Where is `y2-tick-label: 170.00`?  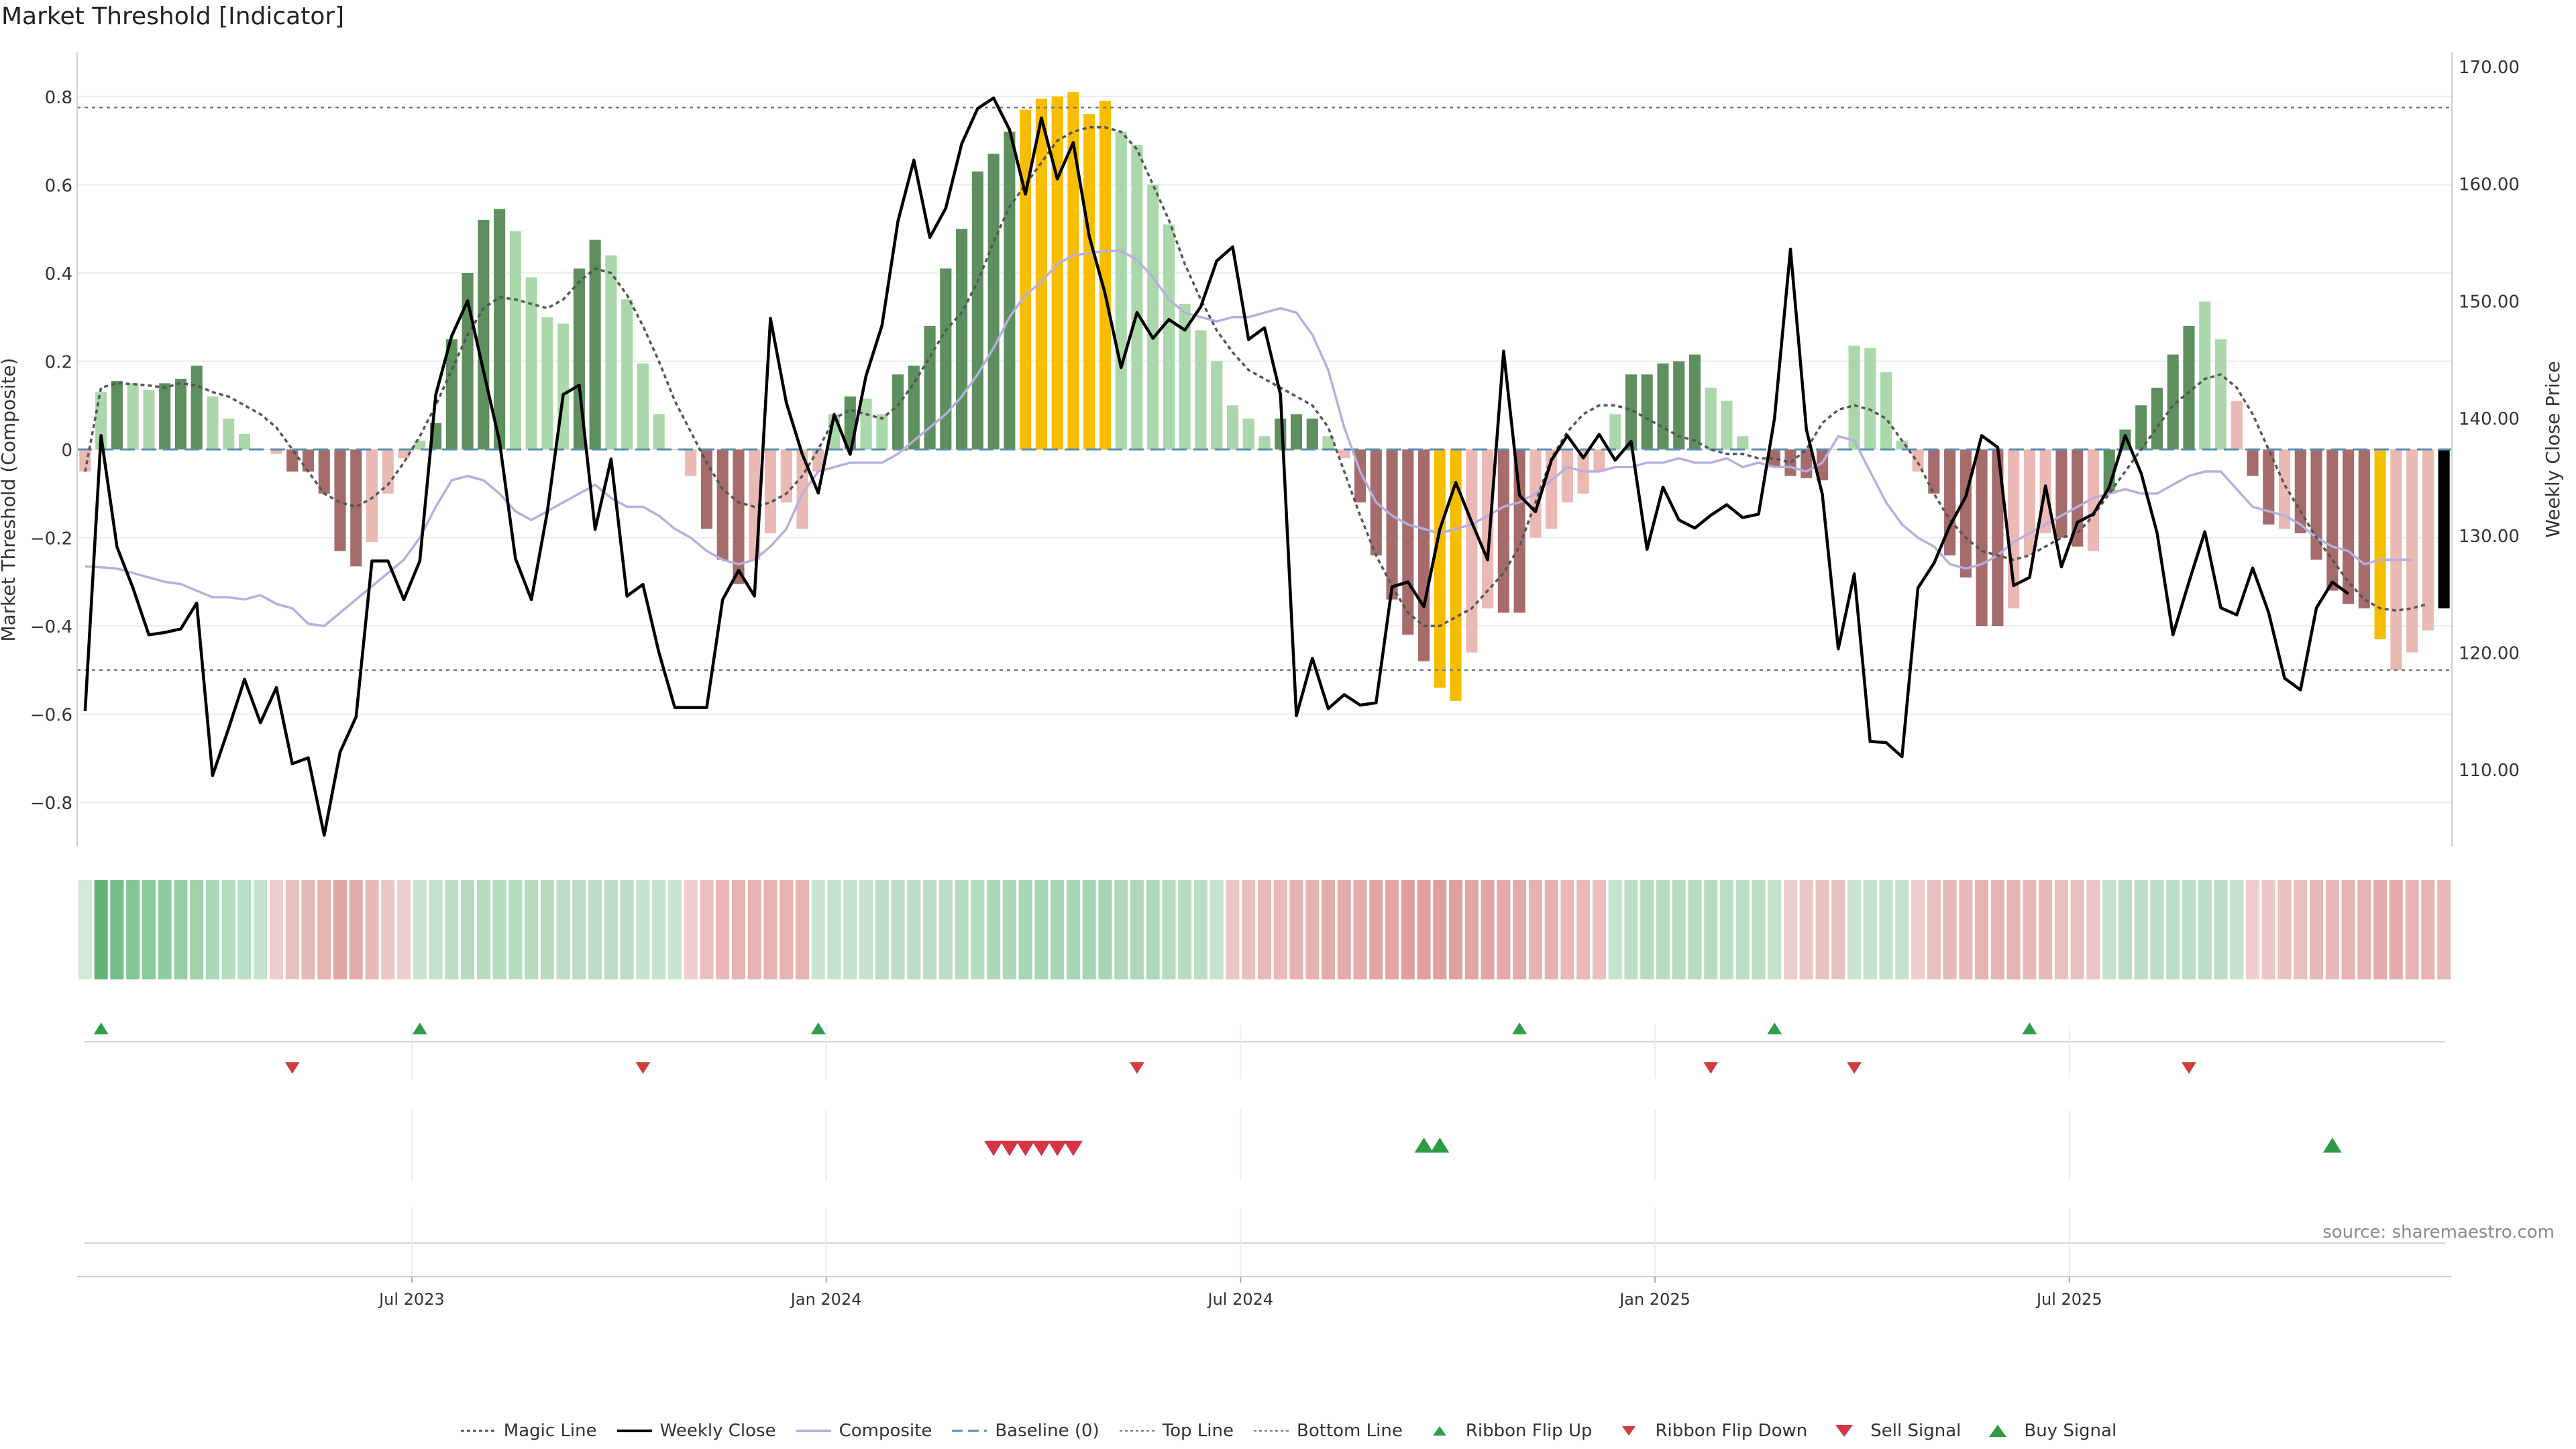 y2-tick-label: 170.00 is located at coordinates (2489, 68).